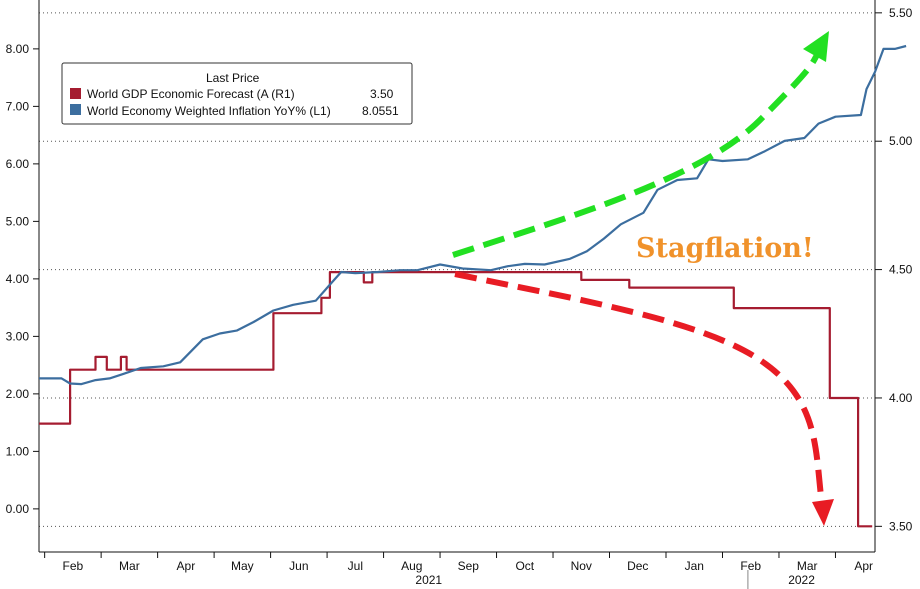 The width and height of the screenshot is (920, 589). What do you see at coordinates (411, 566) in the screenshot?
I see `x-tick-label: Aug` at bounding box center [411, 566].